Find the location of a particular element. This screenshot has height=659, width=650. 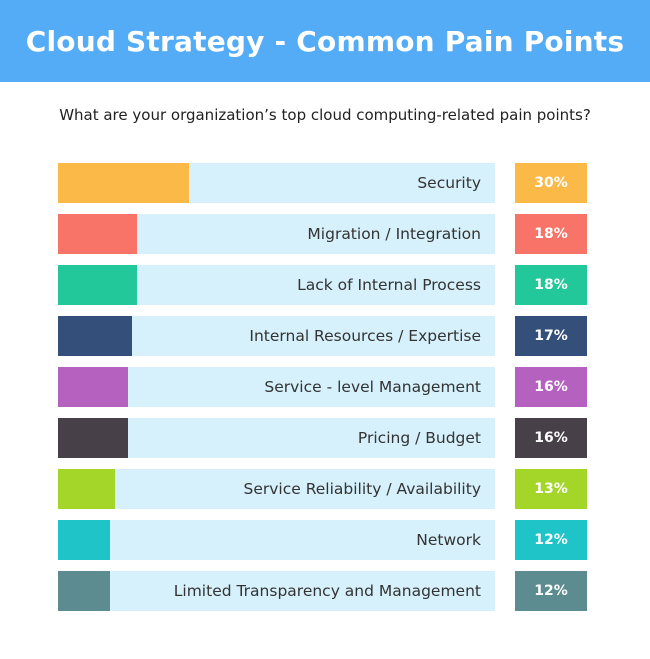

bar-track: Internal Resources / Expertise is located at coordinates (276, 336).